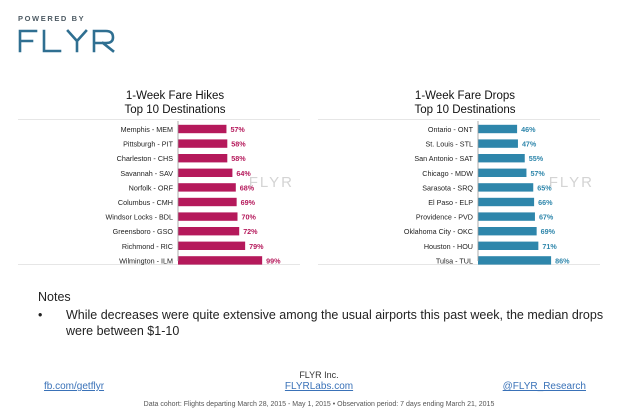 The width and height of the screenshot is (638, 413). What do you see at coordinates (66, 41) in the screenshot?
I see `flyr-logo-icon` at bounding box center [66, 41].